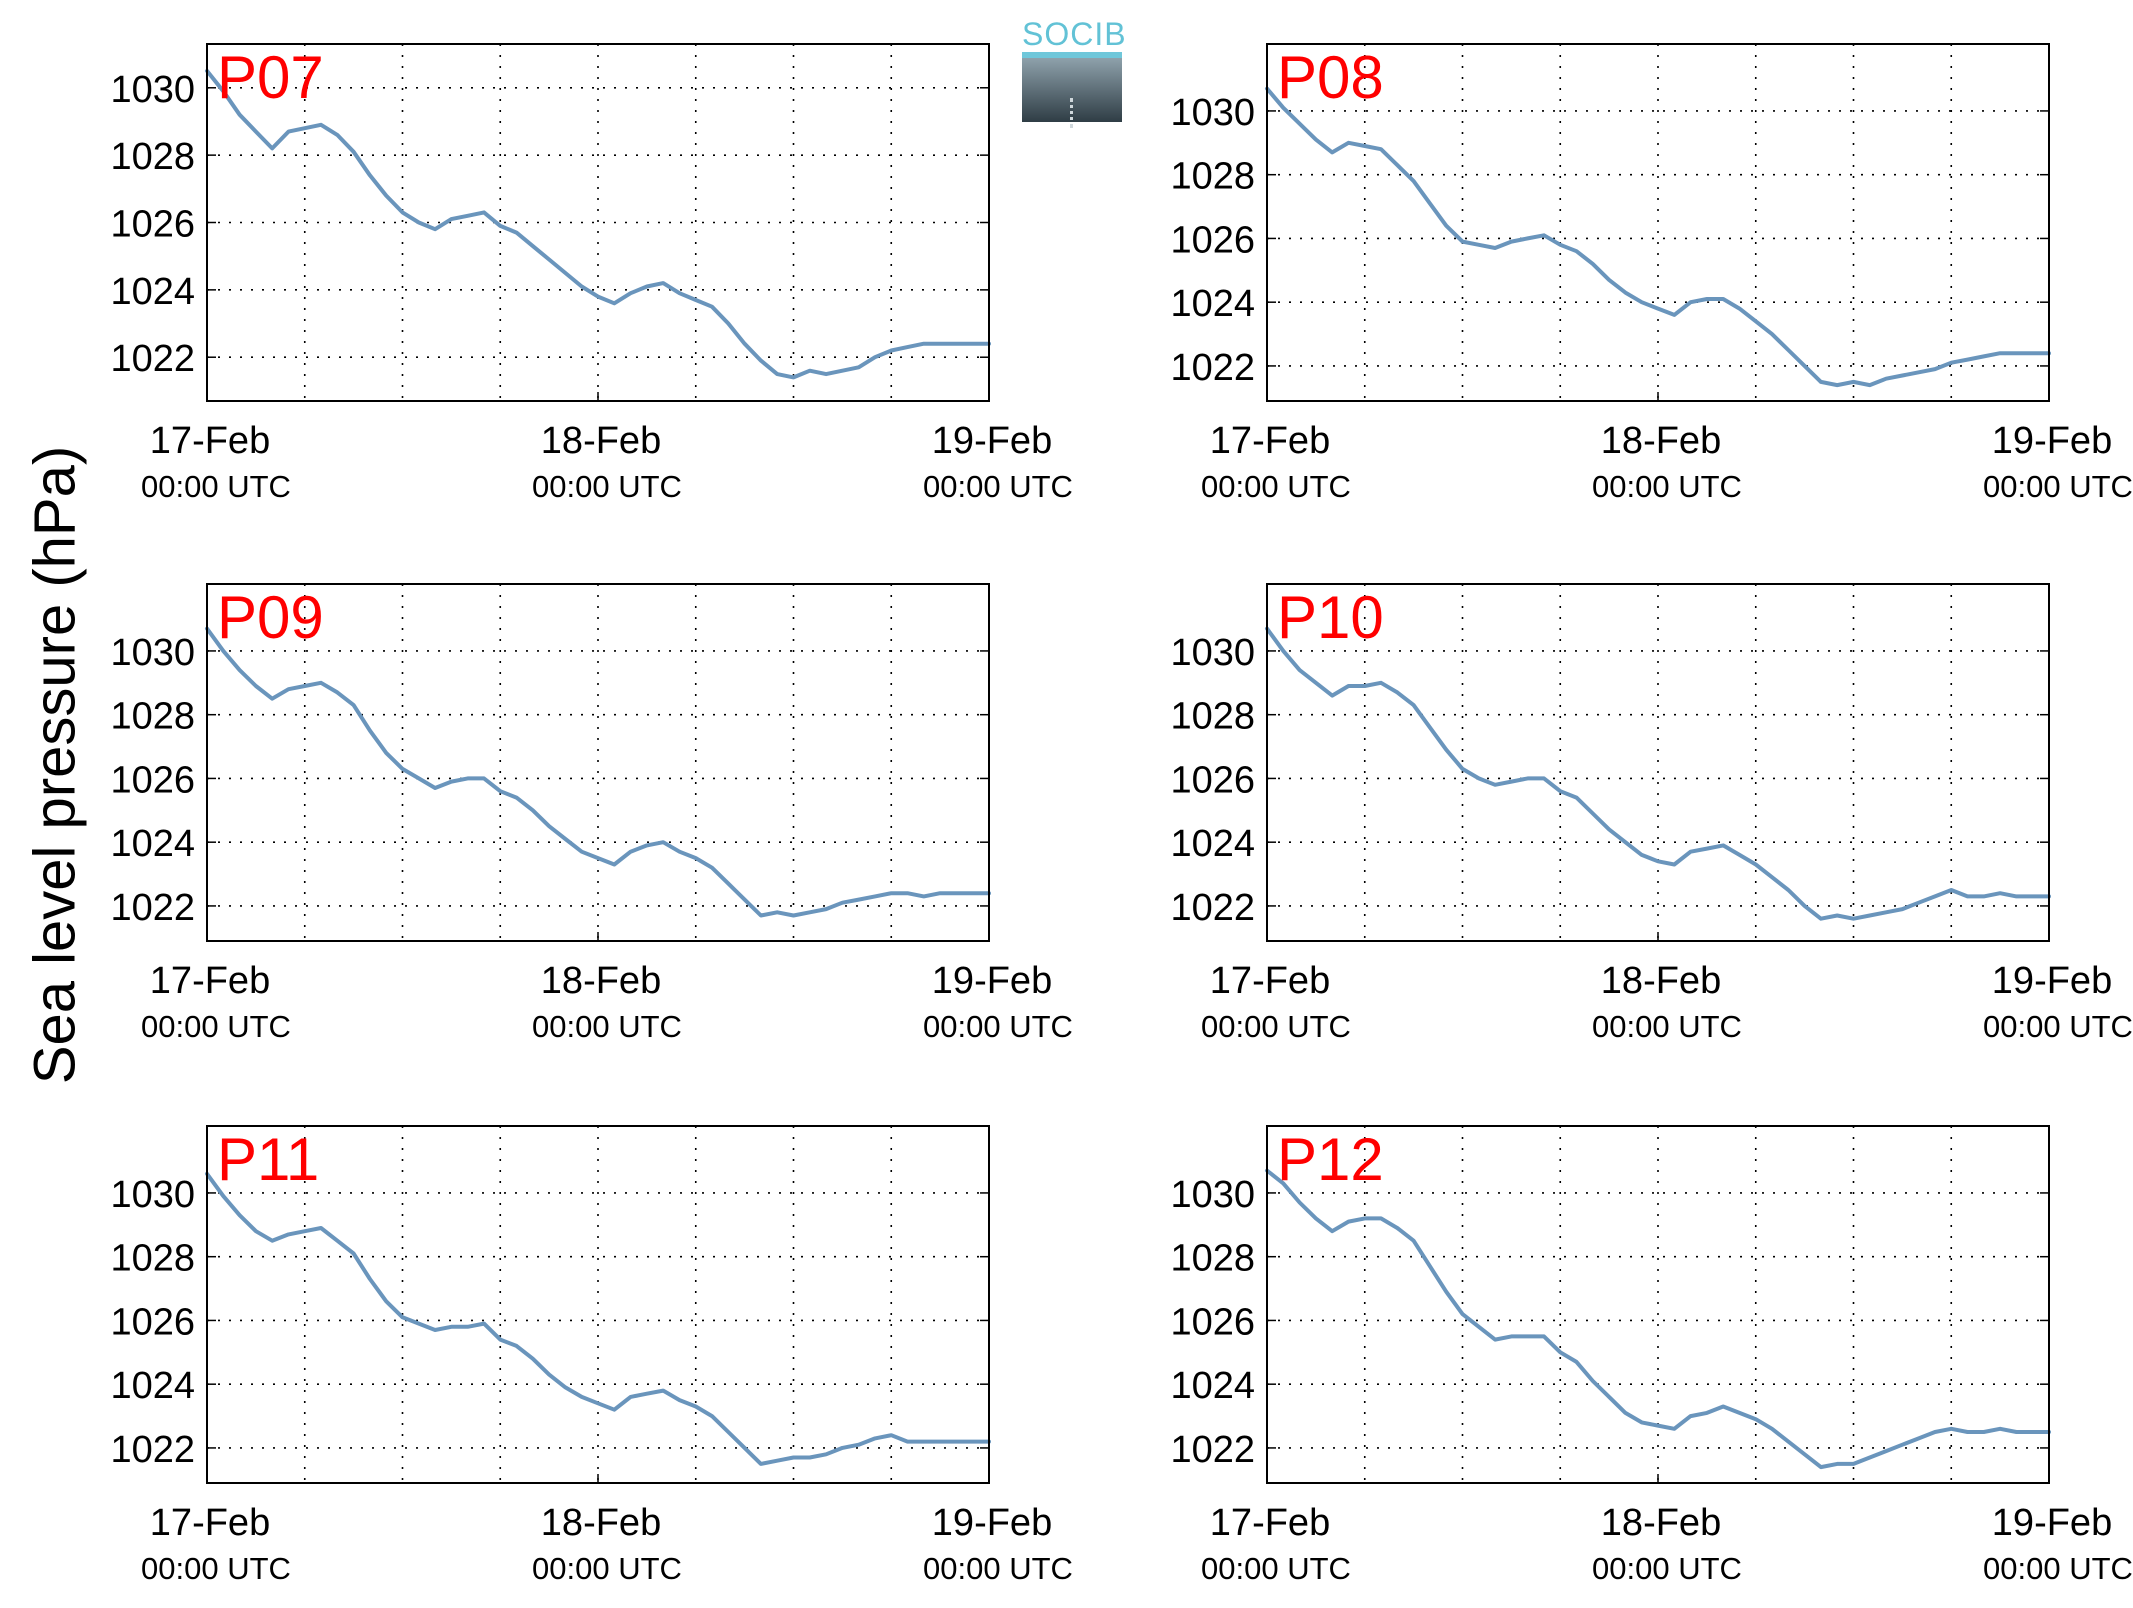  What do you see at coordinates (270, 77) in the screenshot?
I see `station-label: P07` at bounding box center [270, 77].